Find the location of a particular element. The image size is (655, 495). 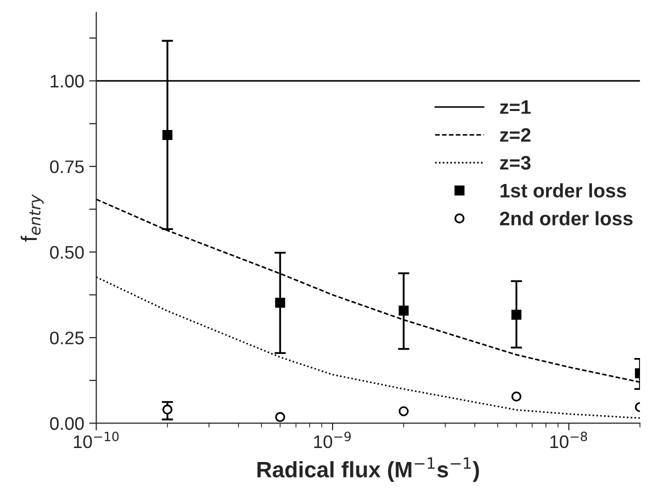

y-tick-label: 1.00 is located at coordinates (67, 81).